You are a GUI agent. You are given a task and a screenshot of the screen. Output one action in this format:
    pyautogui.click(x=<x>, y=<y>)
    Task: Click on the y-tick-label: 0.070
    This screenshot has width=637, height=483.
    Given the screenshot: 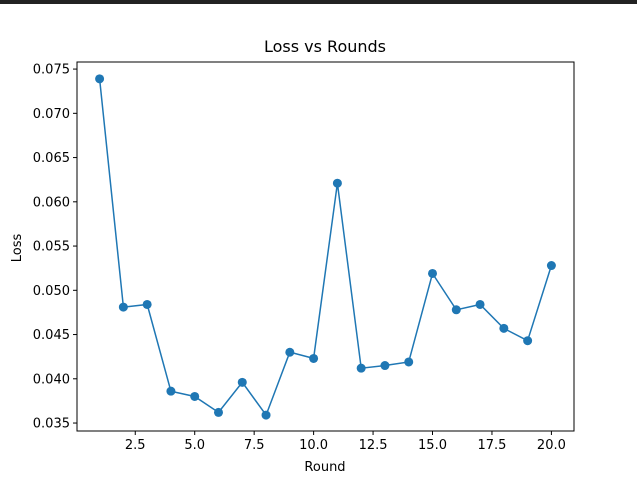 What is the action you would take?
    pyautogui.click(x=51, y=114)
    